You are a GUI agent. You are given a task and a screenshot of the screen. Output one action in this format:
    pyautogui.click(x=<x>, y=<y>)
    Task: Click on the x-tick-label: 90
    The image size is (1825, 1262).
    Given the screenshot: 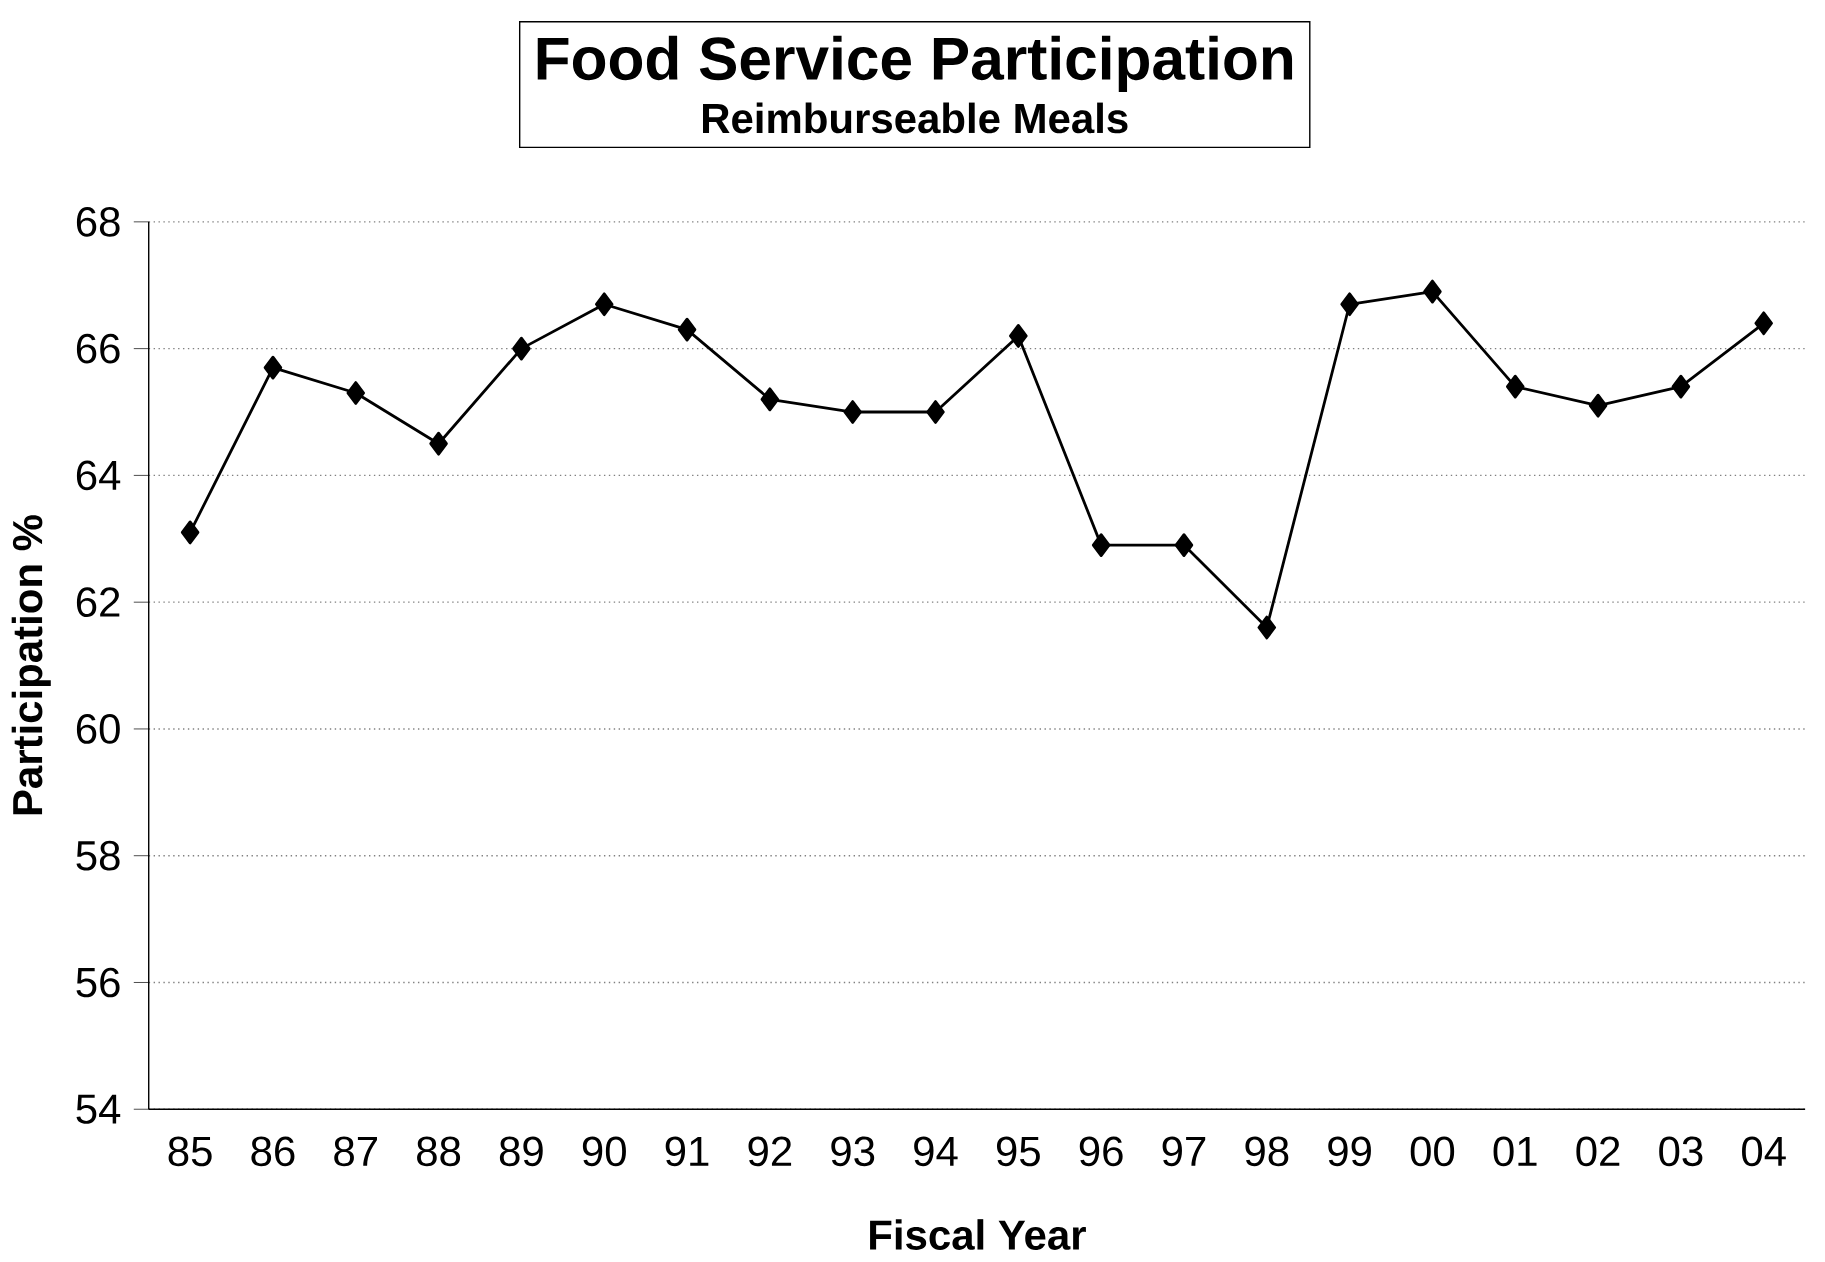 What is the action you would take?
    pyautogui.click(x=604, y=1151)
    